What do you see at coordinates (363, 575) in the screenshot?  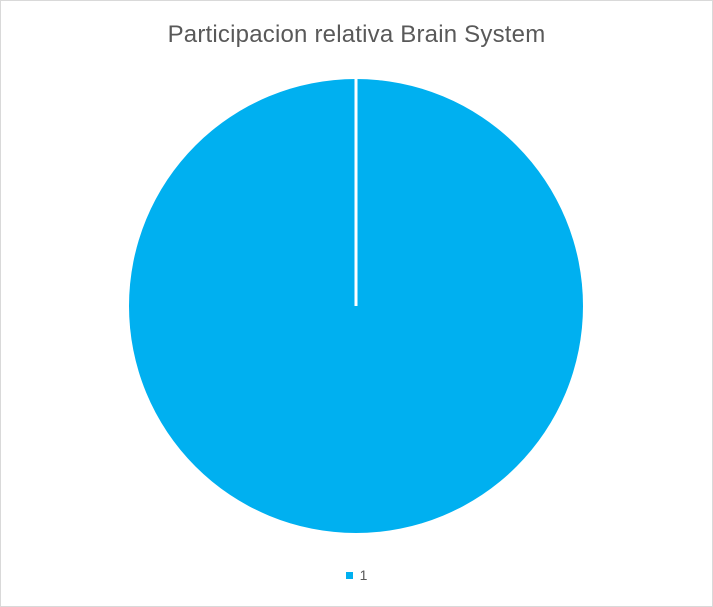 I see `legend-label: 1` at bounding box center [363, 575].